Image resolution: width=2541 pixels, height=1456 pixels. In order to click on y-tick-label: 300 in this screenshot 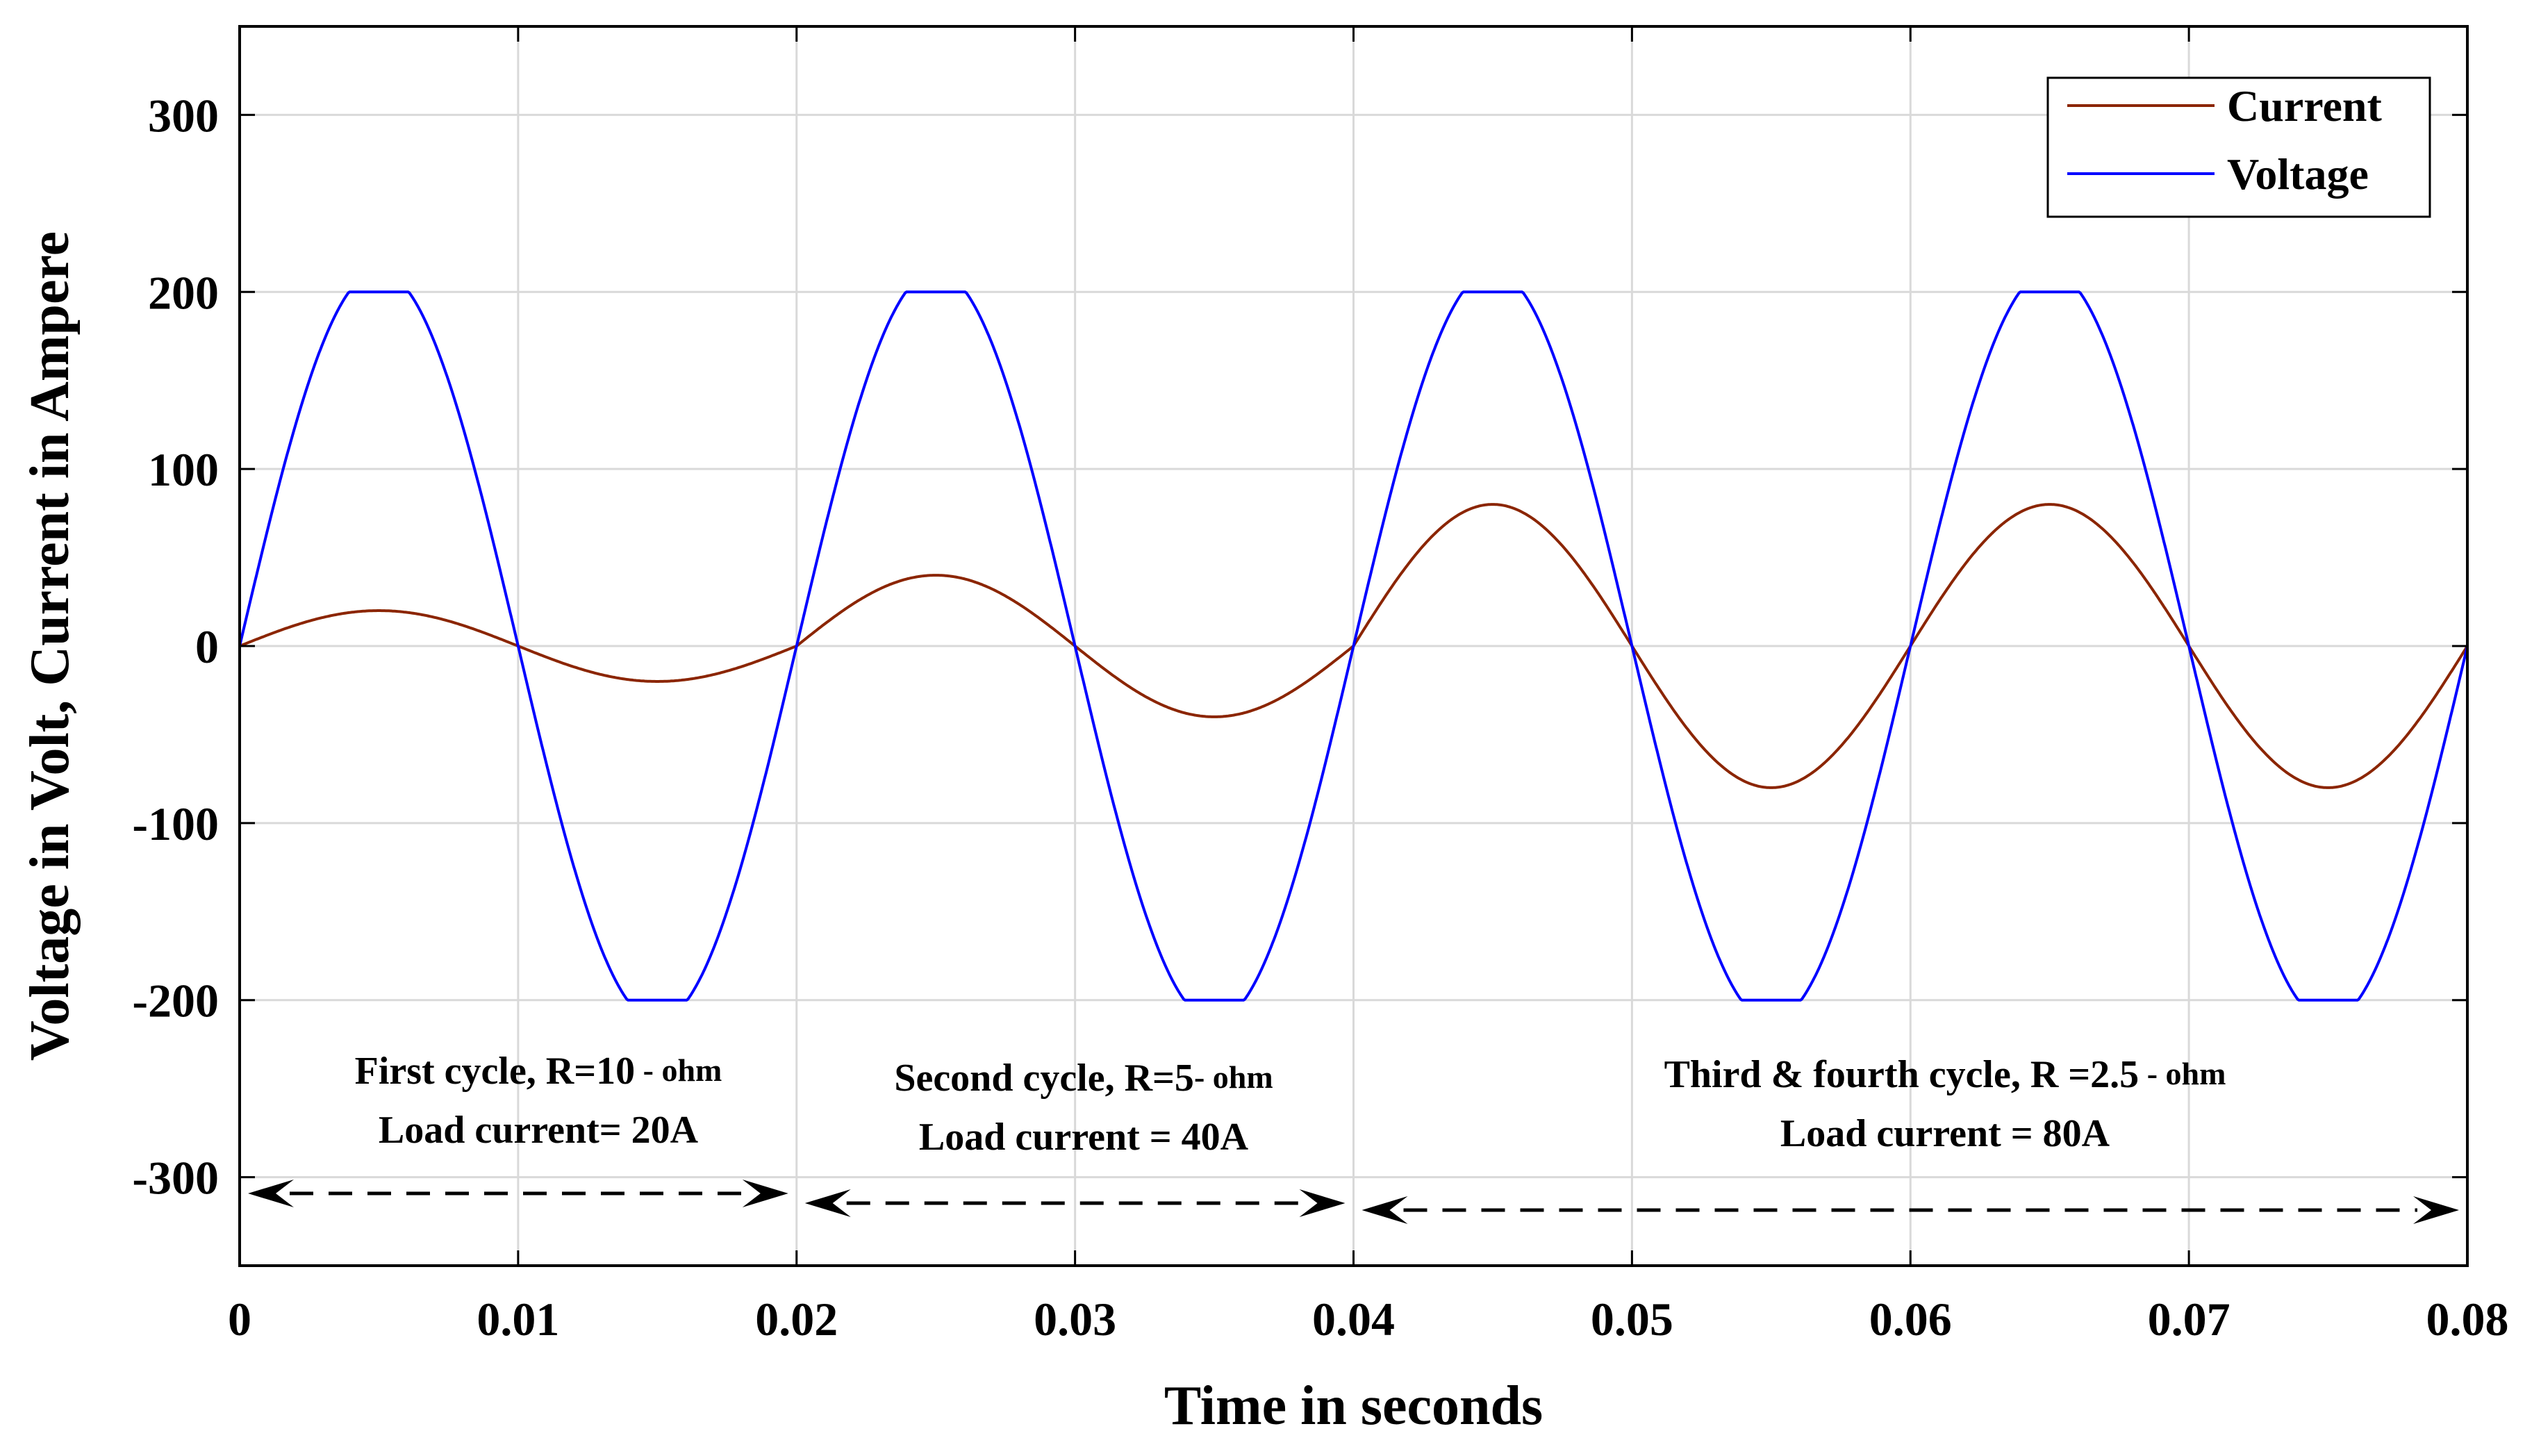, I will do `click(183, 116)`.